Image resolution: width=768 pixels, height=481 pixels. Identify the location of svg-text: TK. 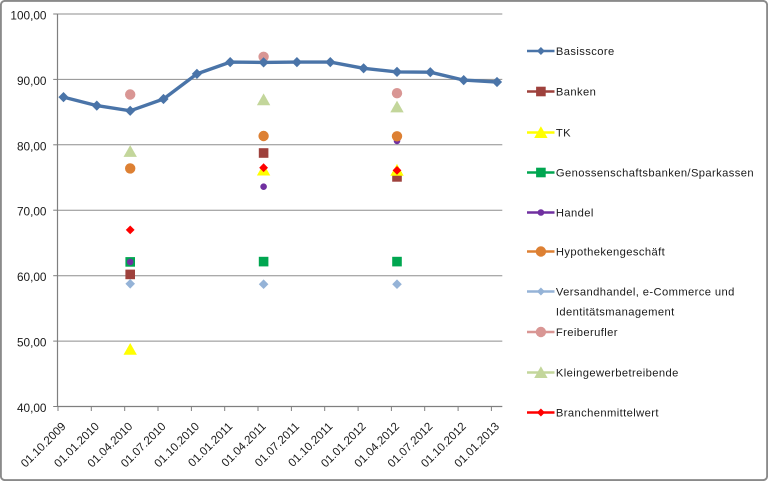
(563, 133).